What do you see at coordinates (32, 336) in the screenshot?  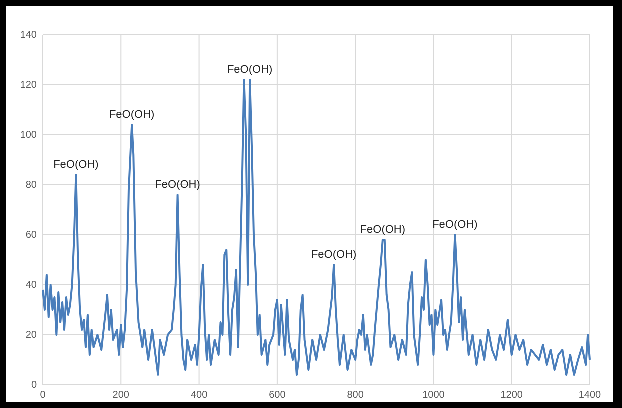 I see `y-tick-label: 20` at bounding box center [32, 336].